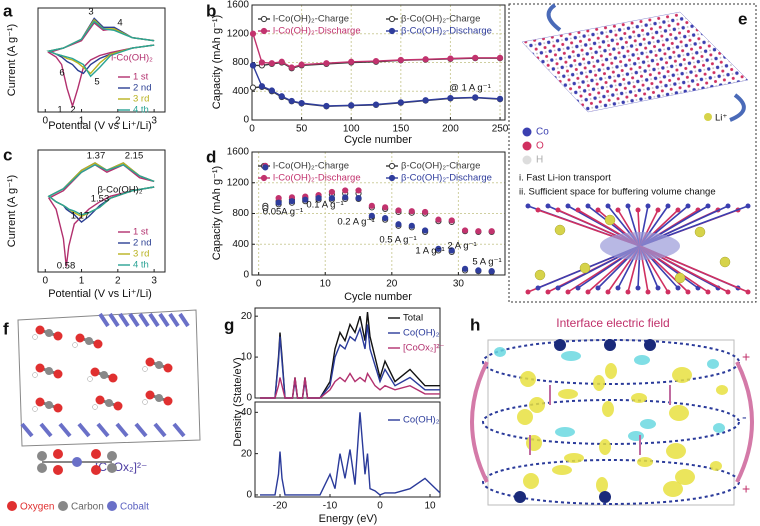 The width and height of the screenshot is (760, 526). Describe the element at coordinates (446, 178) in the screenshot. I see `legend-label: β-Co(OH)₂-Discharge` at that location.